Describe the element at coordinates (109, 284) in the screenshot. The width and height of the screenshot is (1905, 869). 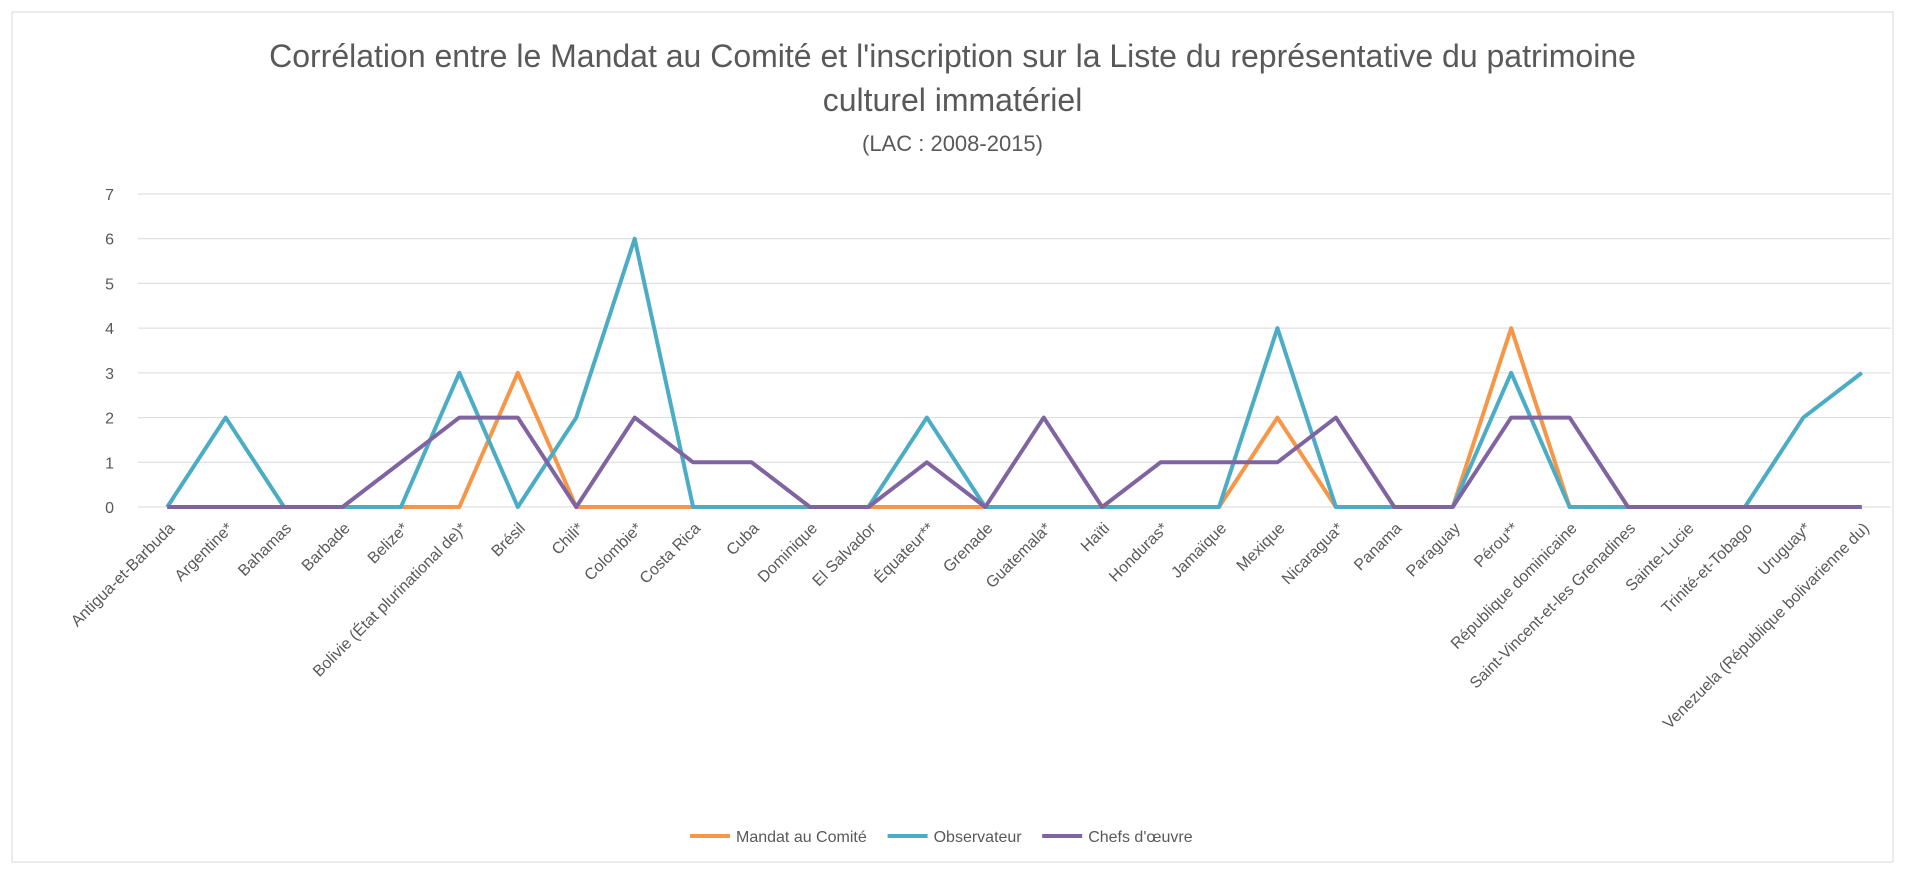
I see `y-tick-label: 5` at that location.